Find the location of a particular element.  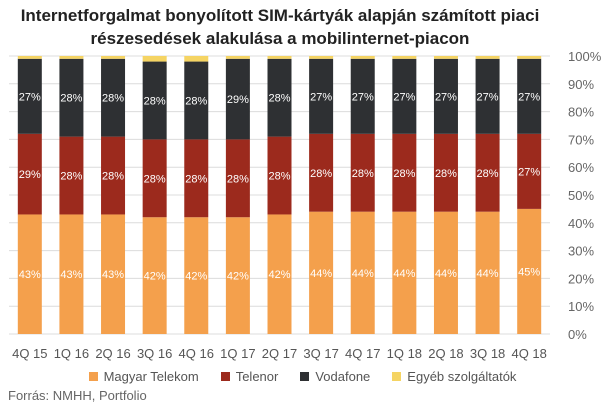

legend-item-vodafone: Vodafone is located at coordinates (335, 376).